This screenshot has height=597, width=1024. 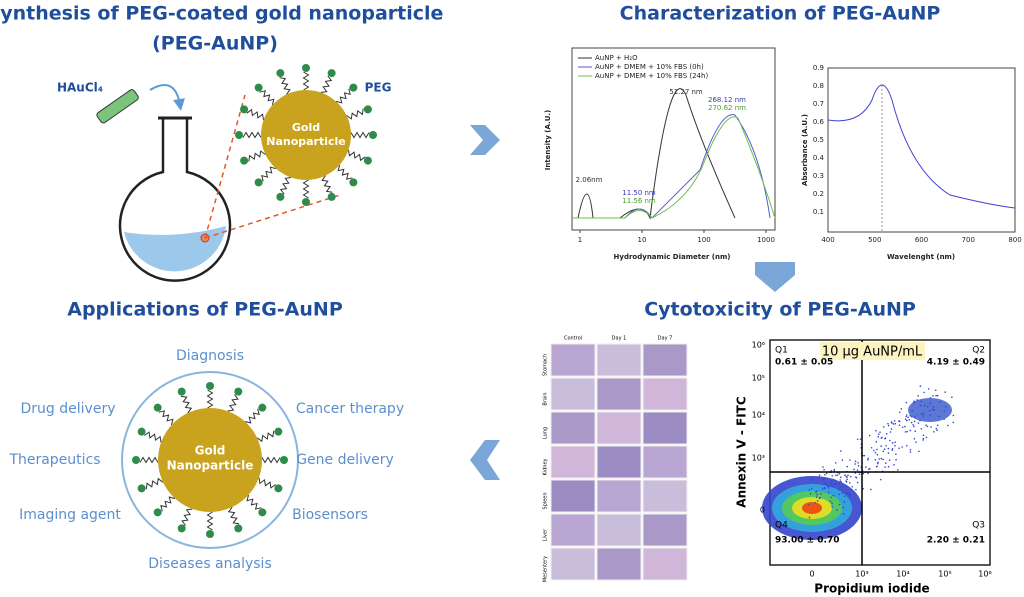 What do you see at coordinates (762, 510) in the screenshot?
I see `y-tick-label: 0` at bounding box center [762, 510].